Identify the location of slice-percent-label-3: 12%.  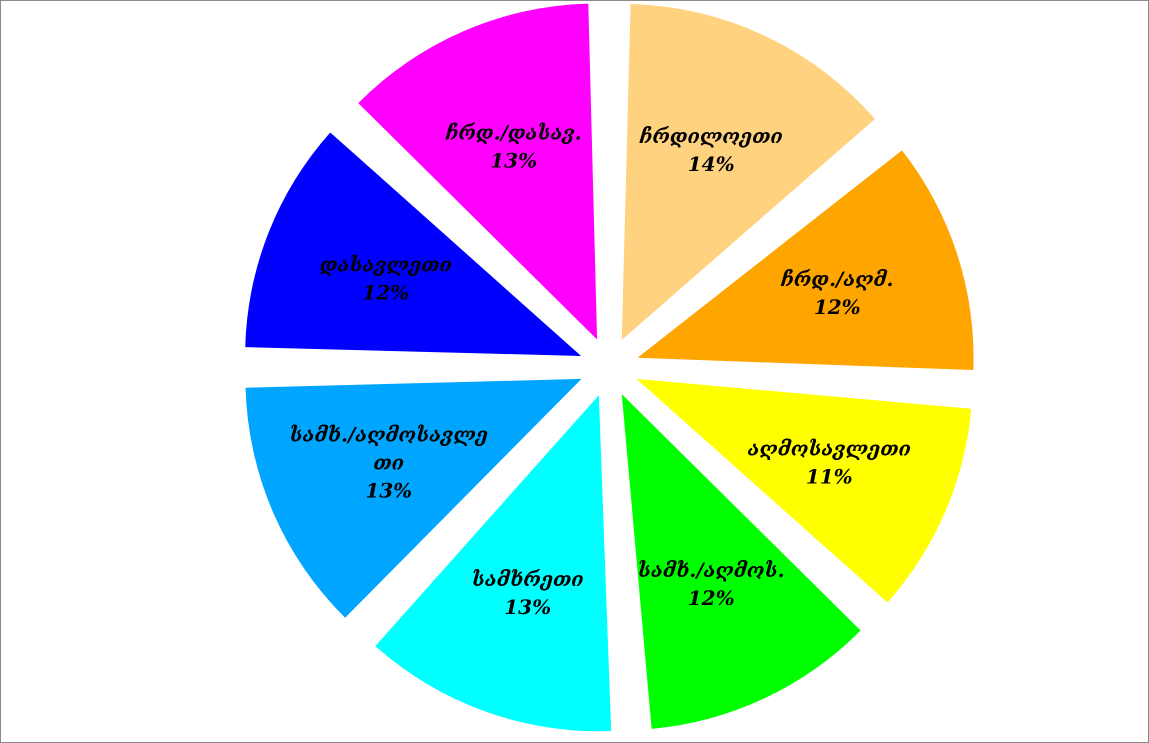
(711, 598).